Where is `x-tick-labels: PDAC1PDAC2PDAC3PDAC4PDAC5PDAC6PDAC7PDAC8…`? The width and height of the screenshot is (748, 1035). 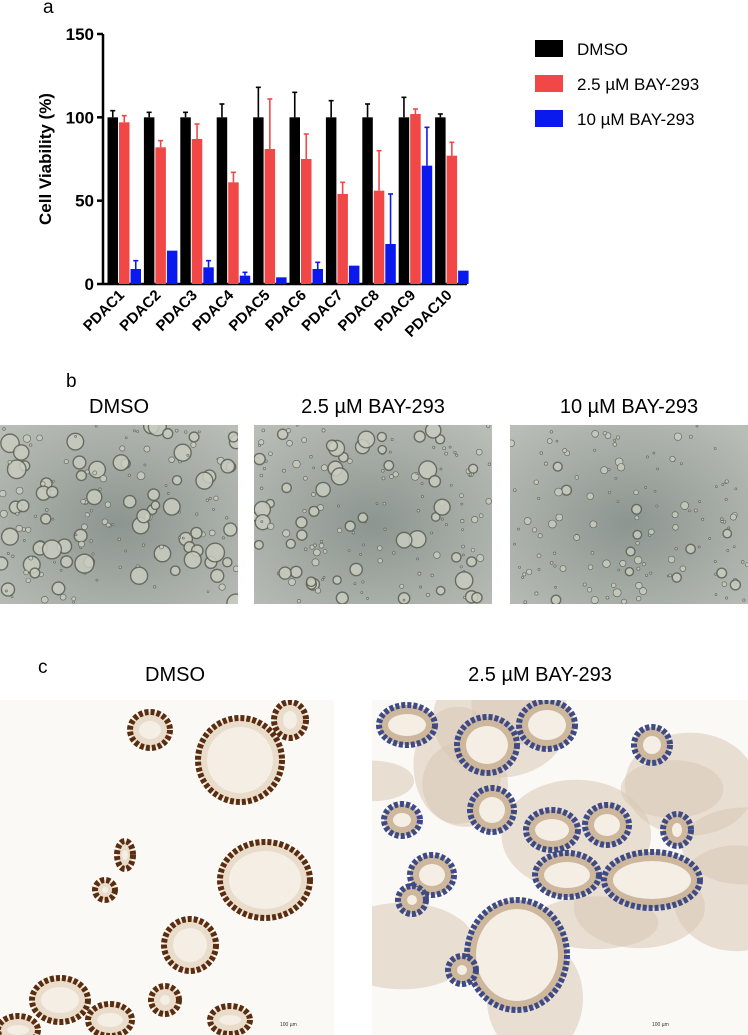 x-tick-labels: PDAC1PDAC2PDAC3PDAC4PDAC5PDAC6PDAC7PDAC8… is located at coordinates (268, 313).